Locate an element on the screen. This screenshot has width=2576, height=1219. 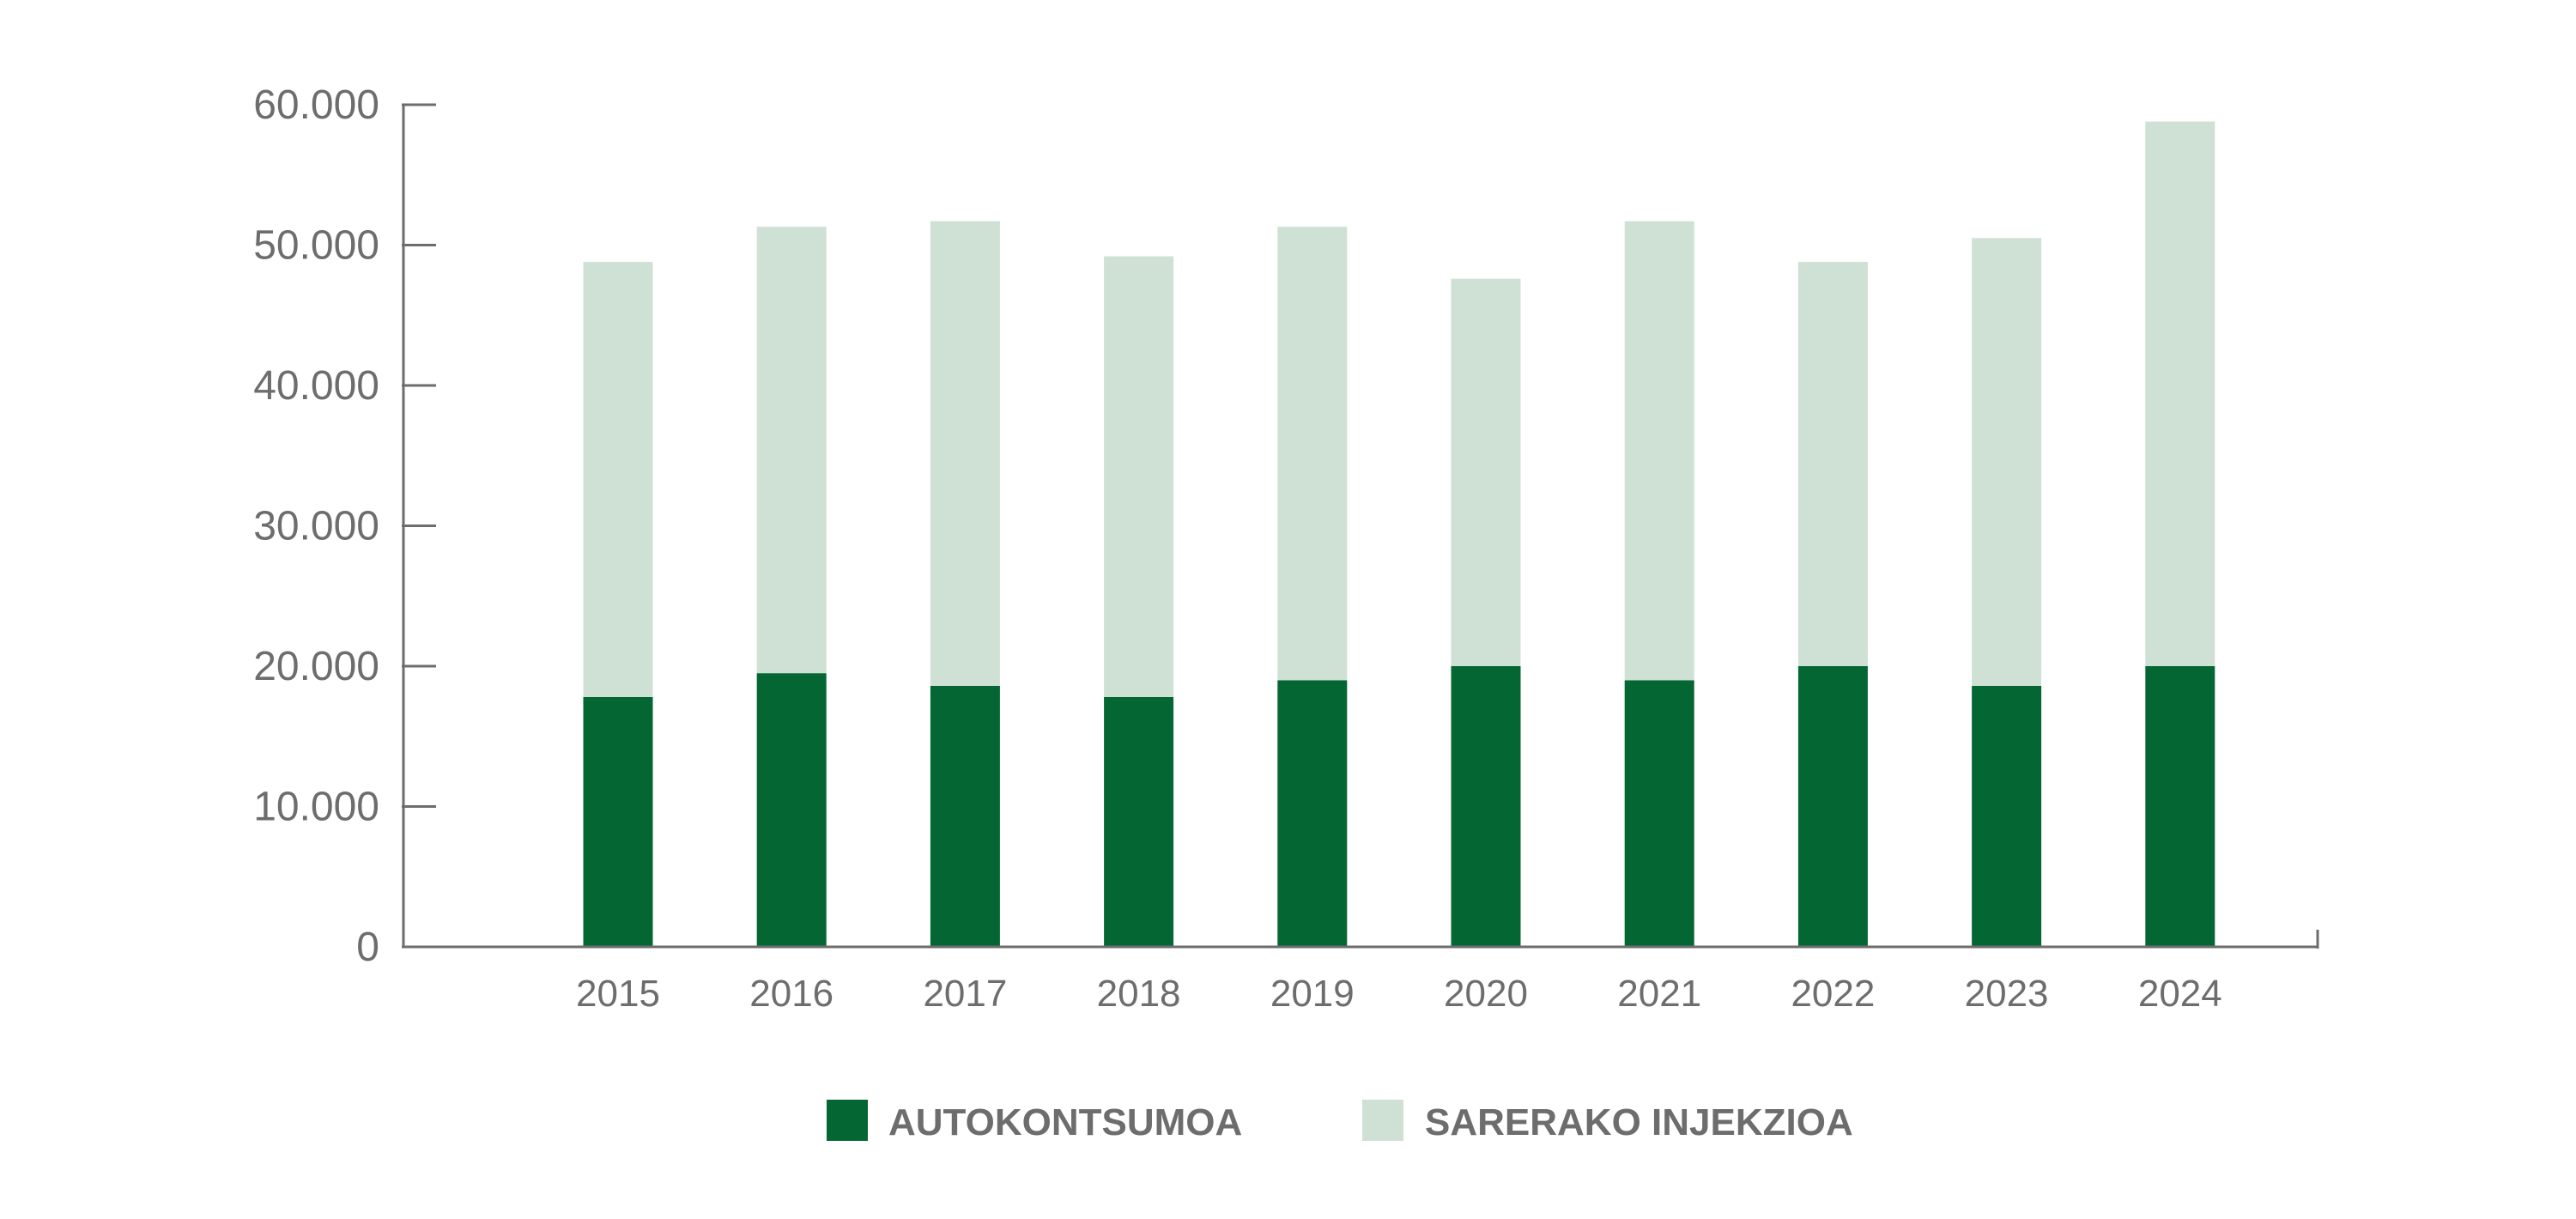
x-tick-label-2023: 2023 is located at coordinates (2007, 994).